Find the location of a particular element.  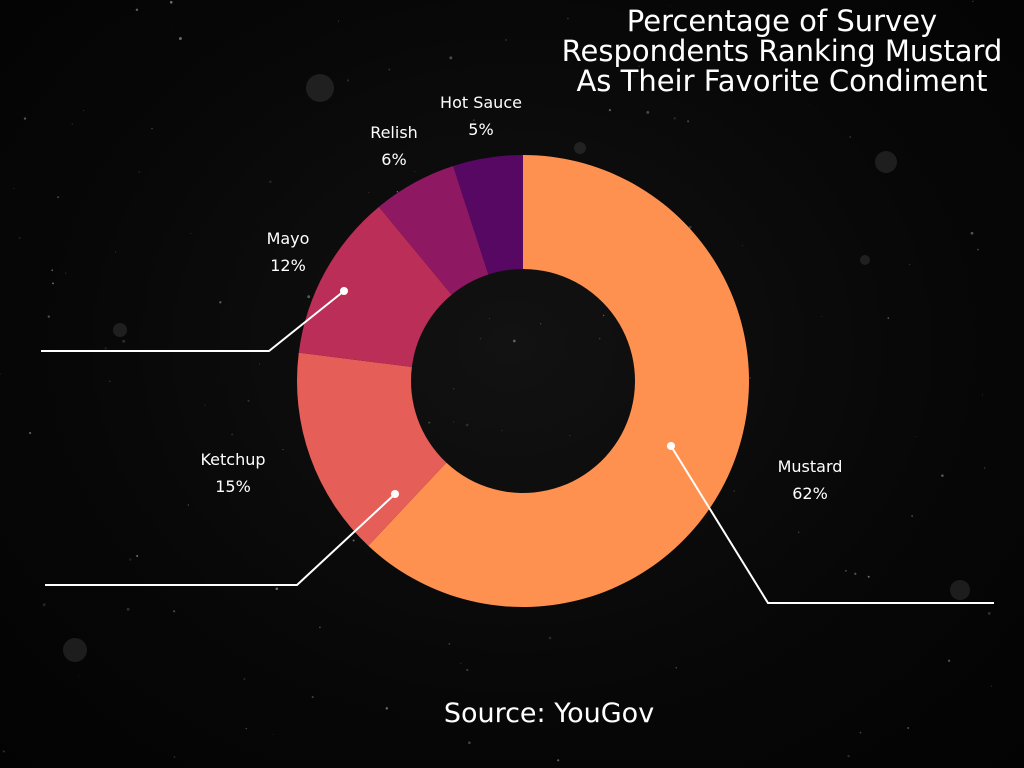

slice-label-ketchup: Ketchup is located at coordinates (232, 459).